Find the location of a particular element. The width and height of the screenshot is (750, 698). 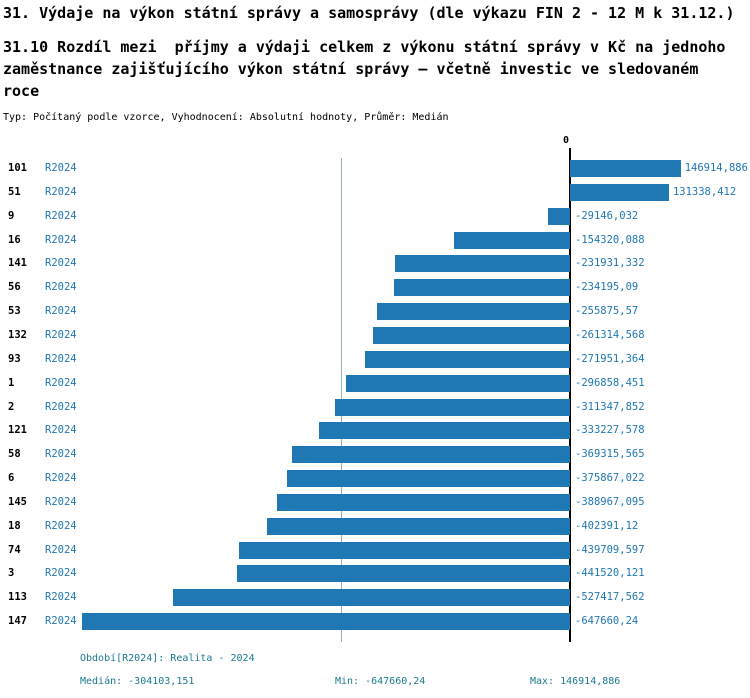

row-id-label: 53 is located at coordinates (14, 311).